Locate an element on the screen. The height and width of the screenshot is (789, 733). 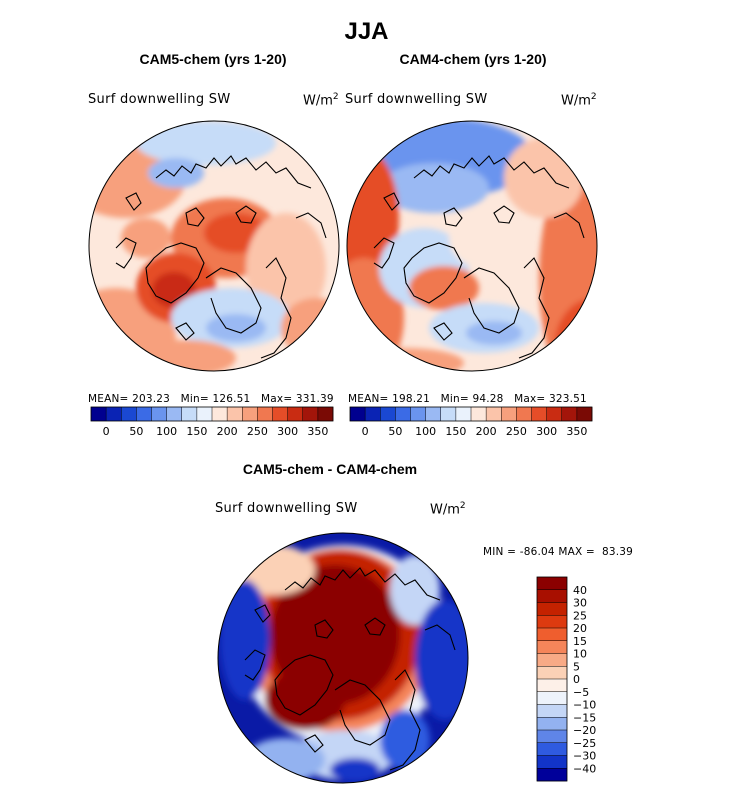
right-colorbar-tick-label: 250 is located at coordinates (516, 431).